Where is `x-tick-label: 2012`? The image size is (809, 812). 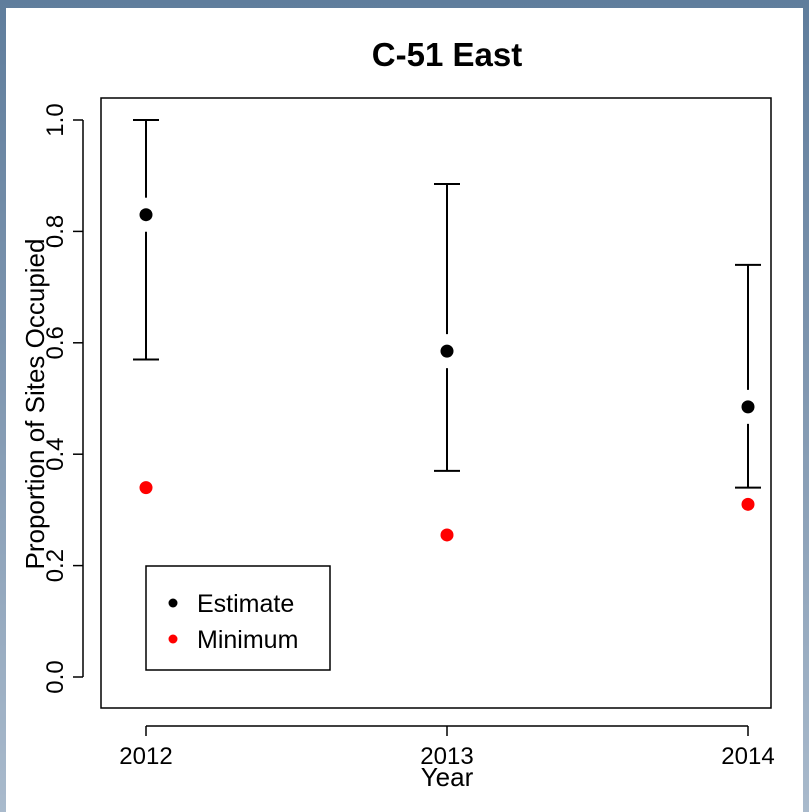 x-tick-label: 2012 is located at coordinates (145, 756).